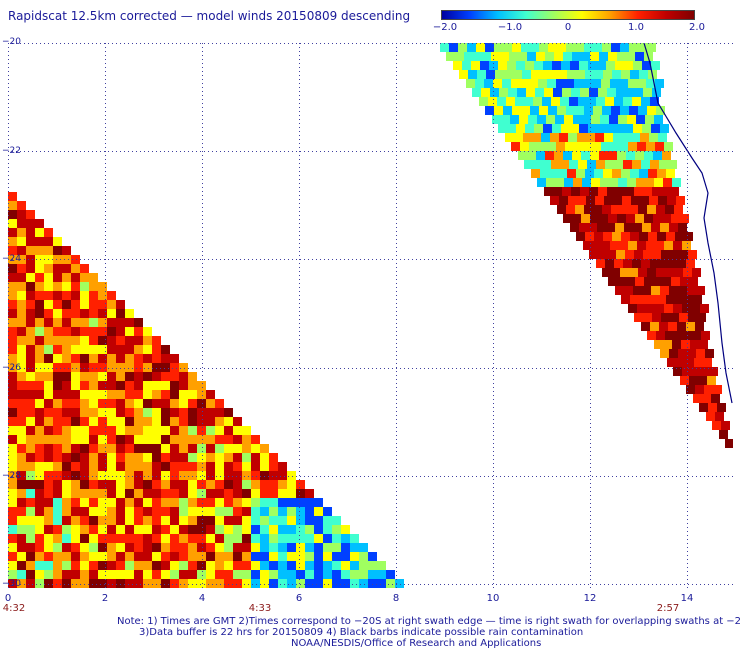 This screenshot has height=650, width=740. Describe the element at coordinates (590, 598) in the screenshot. I see `longitude-label: 12` at that location.